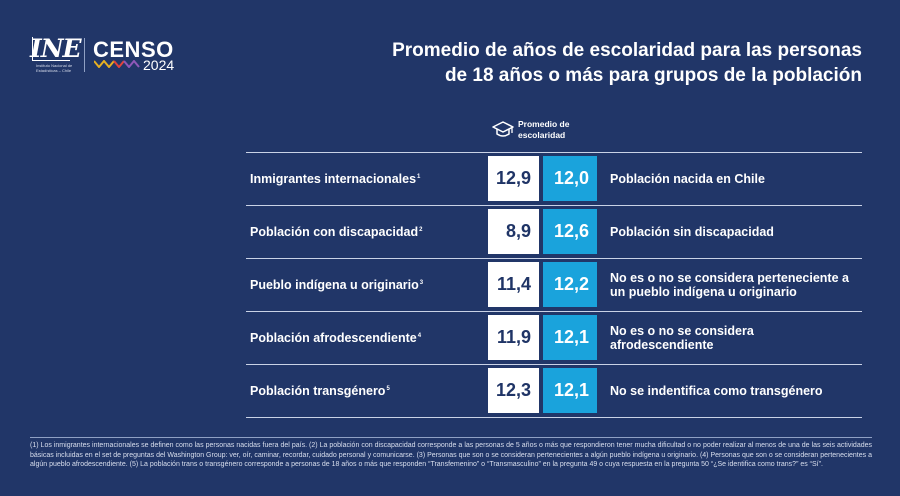 The height and width of the screenshot is (496, 900). I want to click on group-label: Población afrodescendiente 4, so click(367, 338).